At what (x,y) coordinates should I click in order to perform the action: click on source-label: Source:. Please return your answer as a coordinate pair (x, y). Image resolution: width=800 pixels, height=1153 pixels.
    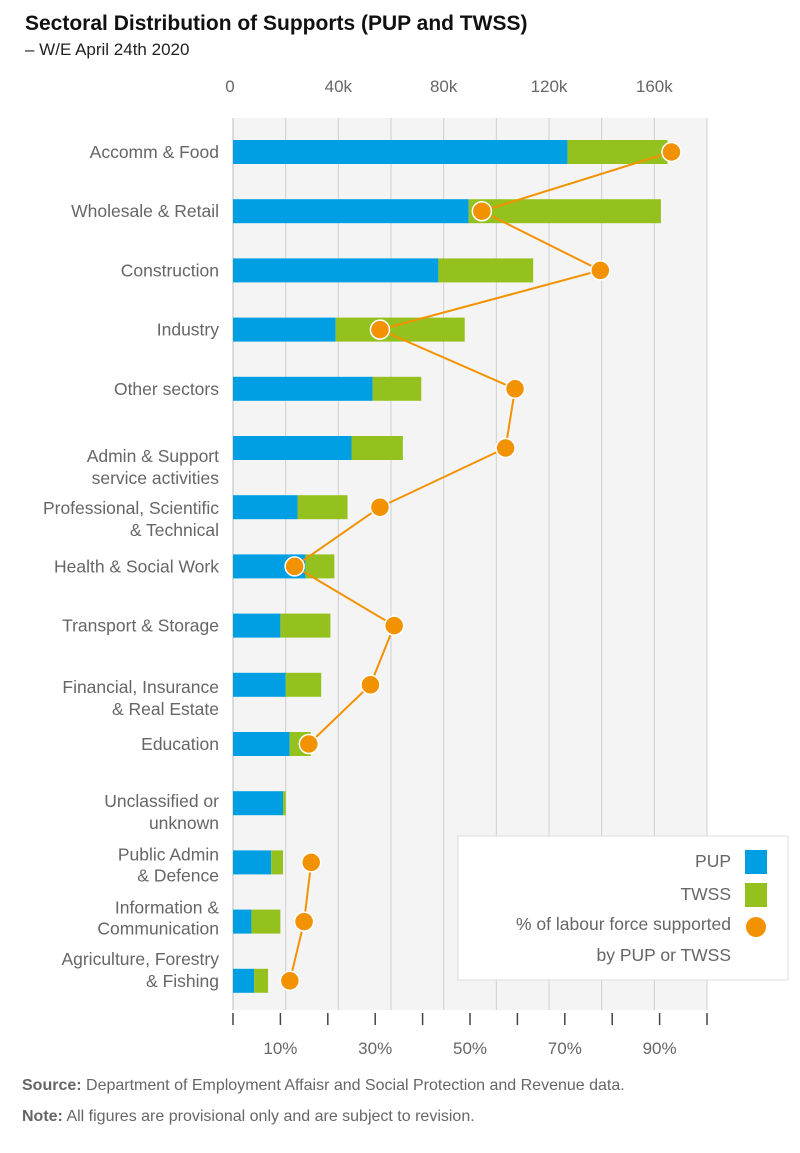
    Looking at the image, I should click on (52, 1085).